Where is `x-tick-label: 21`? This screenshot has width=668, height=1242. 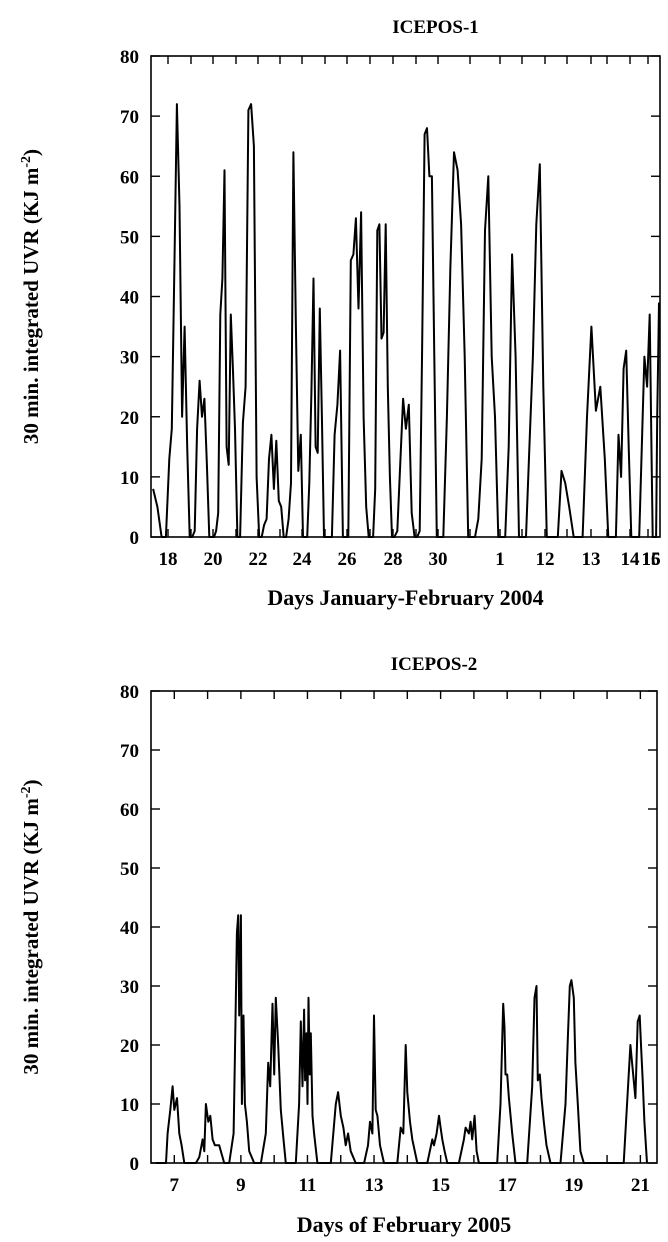
x-tick-label: 21 is located at coordinates (640, 1185).